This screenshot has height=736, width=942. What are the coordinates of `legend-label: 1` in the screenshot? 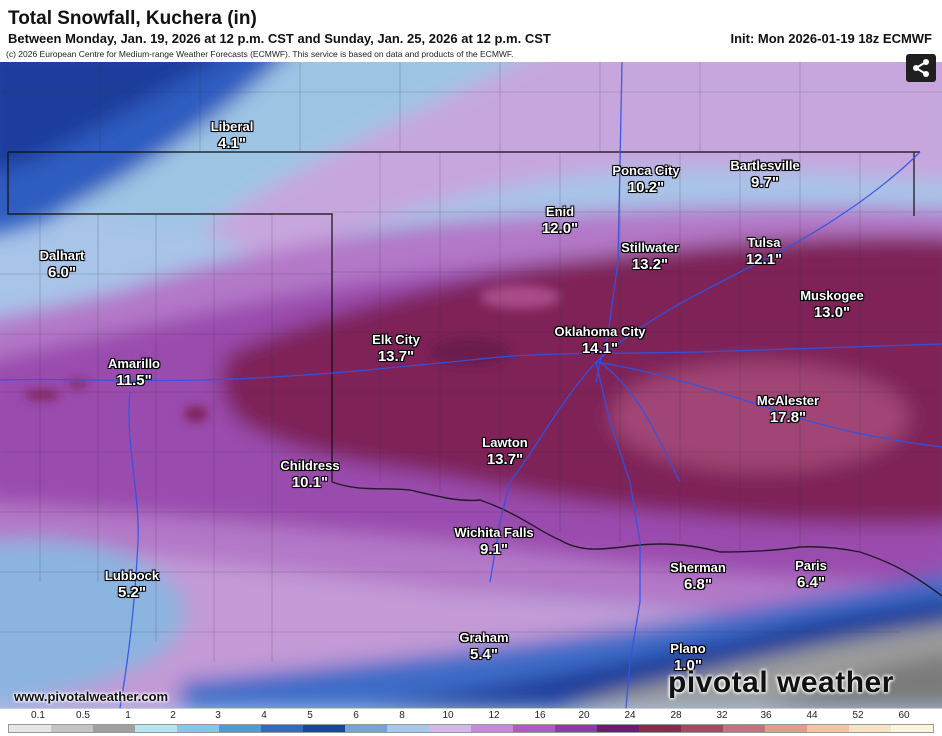 It's located at (128, 715).